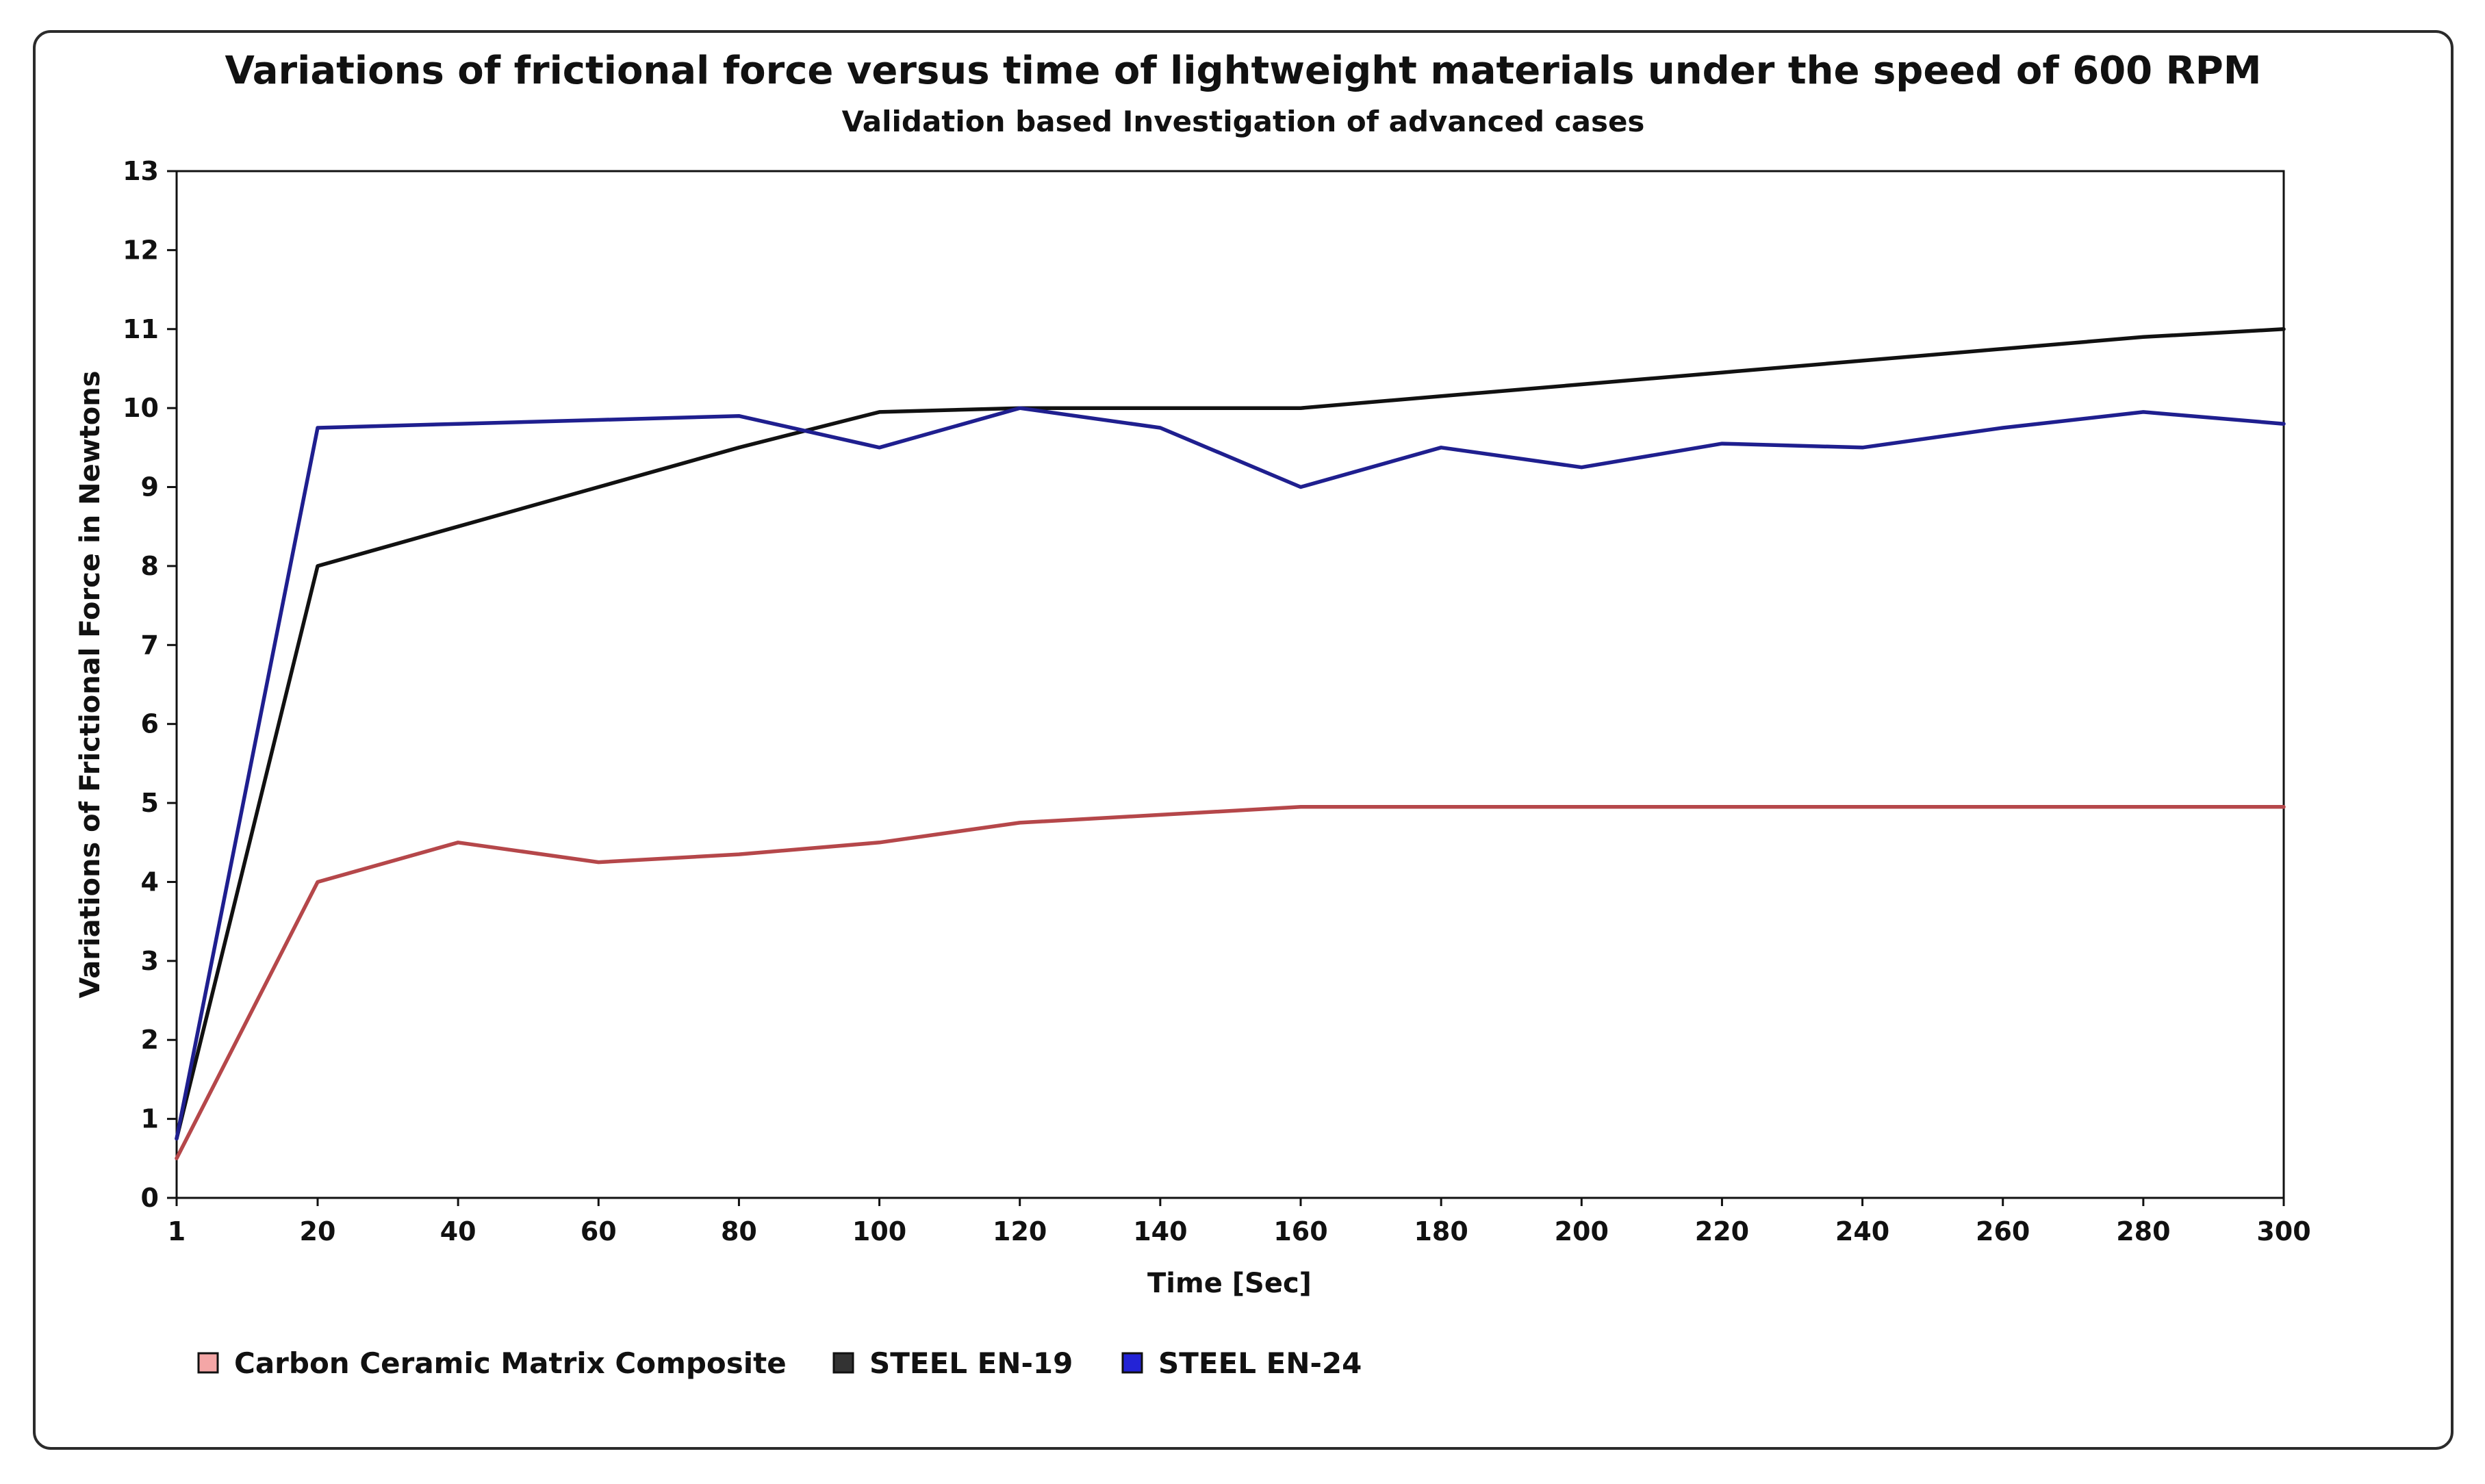 The width and height of the screenshot is (2485, 1484). I want to click on x-tick-label: 220, so click(1722, 1231).